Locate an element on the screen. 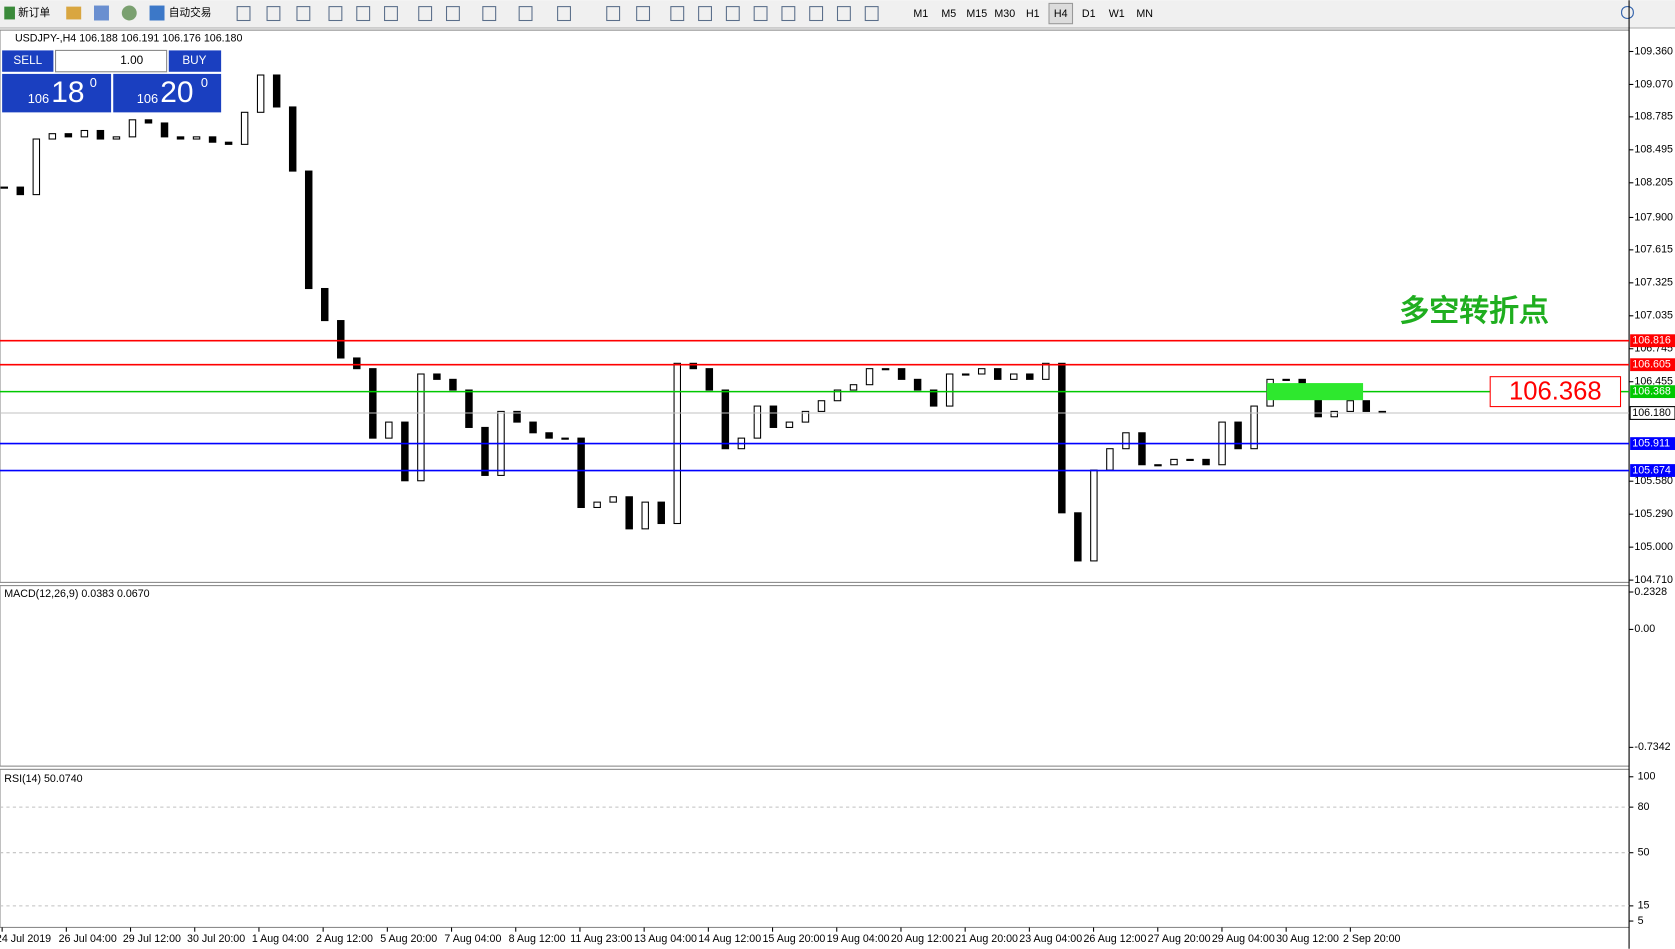  sell-button is located at coordinates (28, 61).